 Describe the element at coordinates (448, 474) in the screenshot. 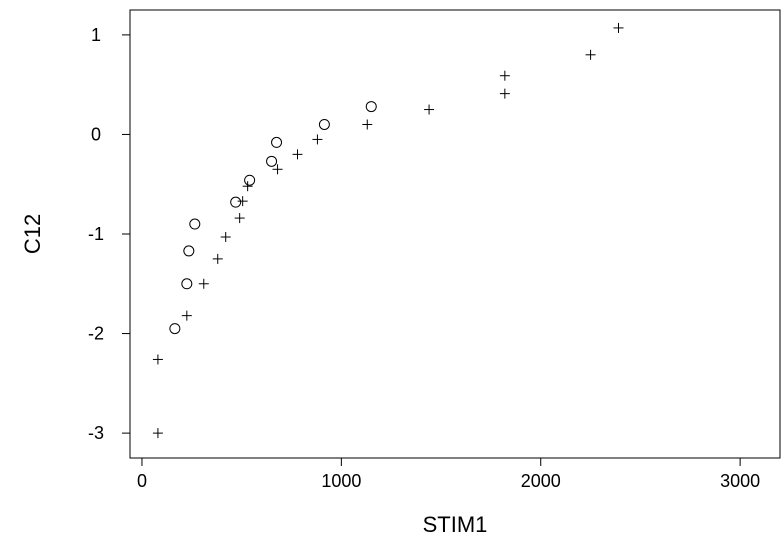

I see `x-axis: 0 1000 2000 3000` at that location.